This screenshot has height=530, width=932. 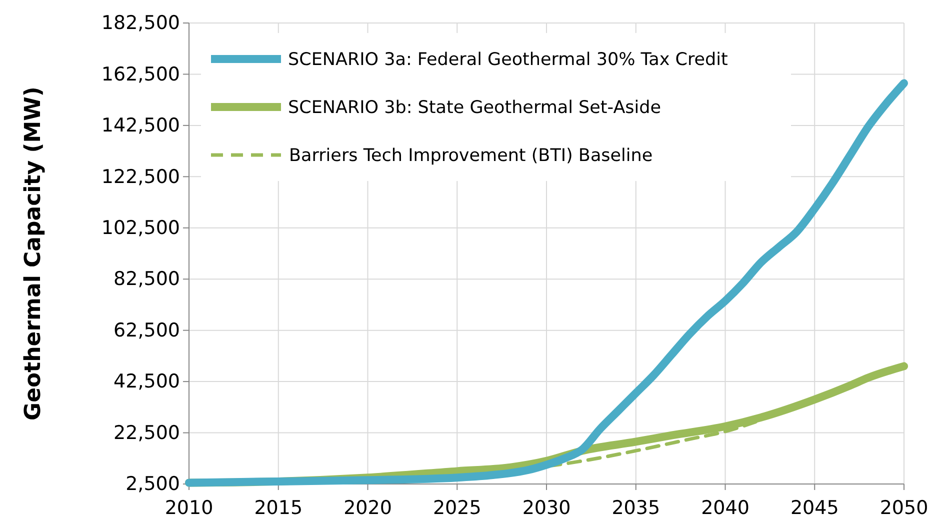 I want to click on legend-label: SCENARIO 3b: State Geothermal Set-Aside, so click(x=475, y=108).